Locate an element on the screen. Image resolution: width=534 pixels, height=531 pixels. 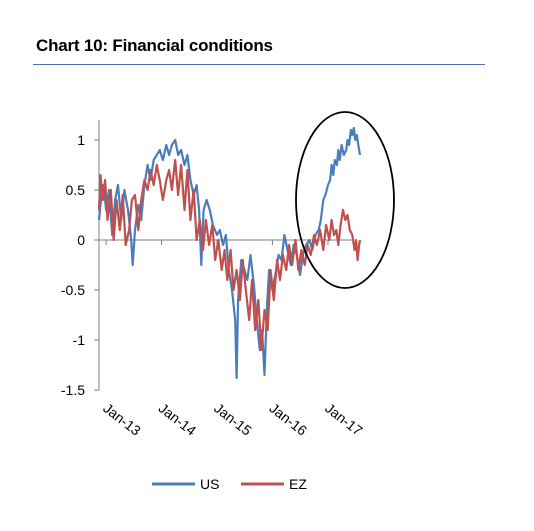
legend-label-us: US is located at coordinates (209, 484).